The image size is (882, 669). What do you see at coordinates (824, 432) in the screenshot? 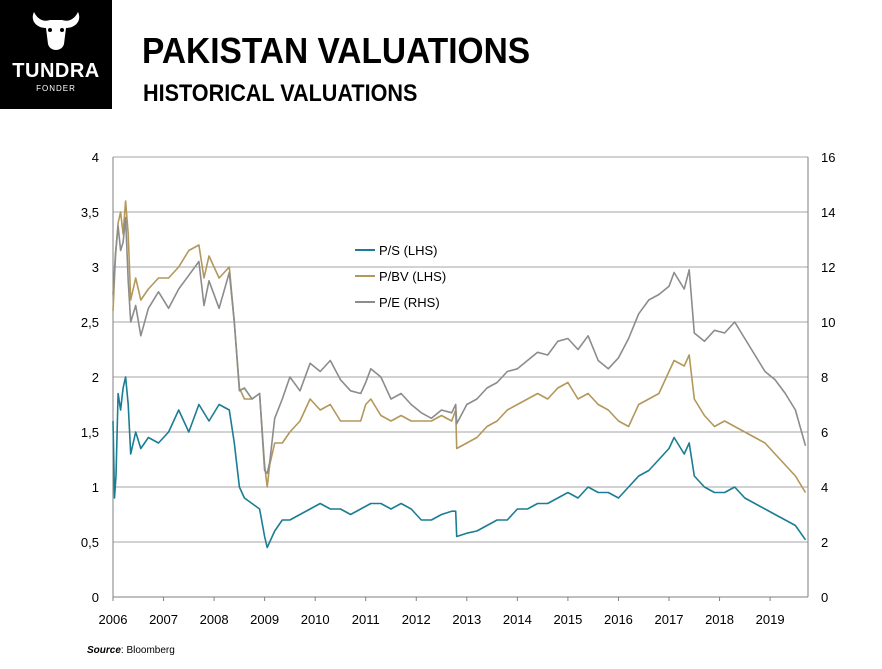
I see `right-tick-label: 6` at bounding box center [824, 432].